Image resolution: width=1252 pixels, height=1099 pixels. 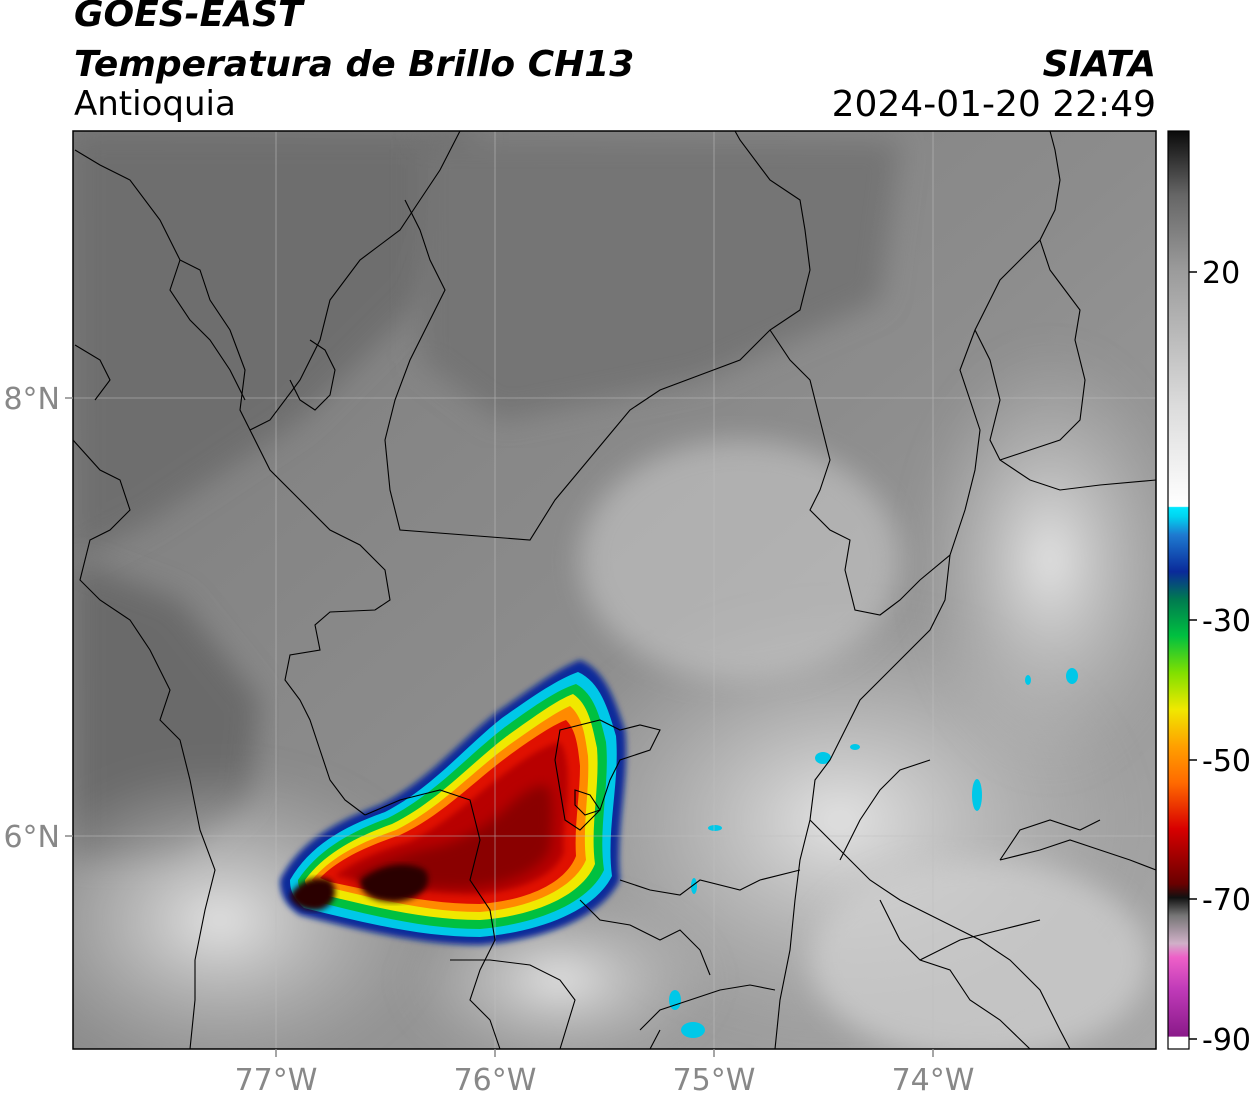 What do you see at coordinates (1226, 621) in the screenshot?
I see `colorbar-tick-label: -30` at bounding box center [1226, 621].